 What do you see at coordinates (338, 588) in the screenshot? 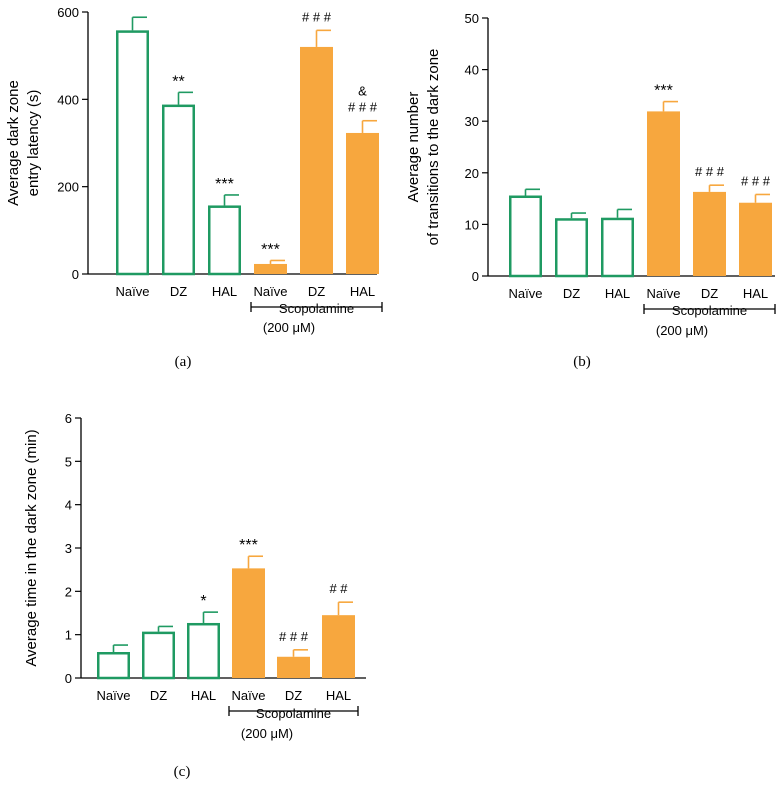
I see `significance-mark: # #` at bounding box center [338, 588].